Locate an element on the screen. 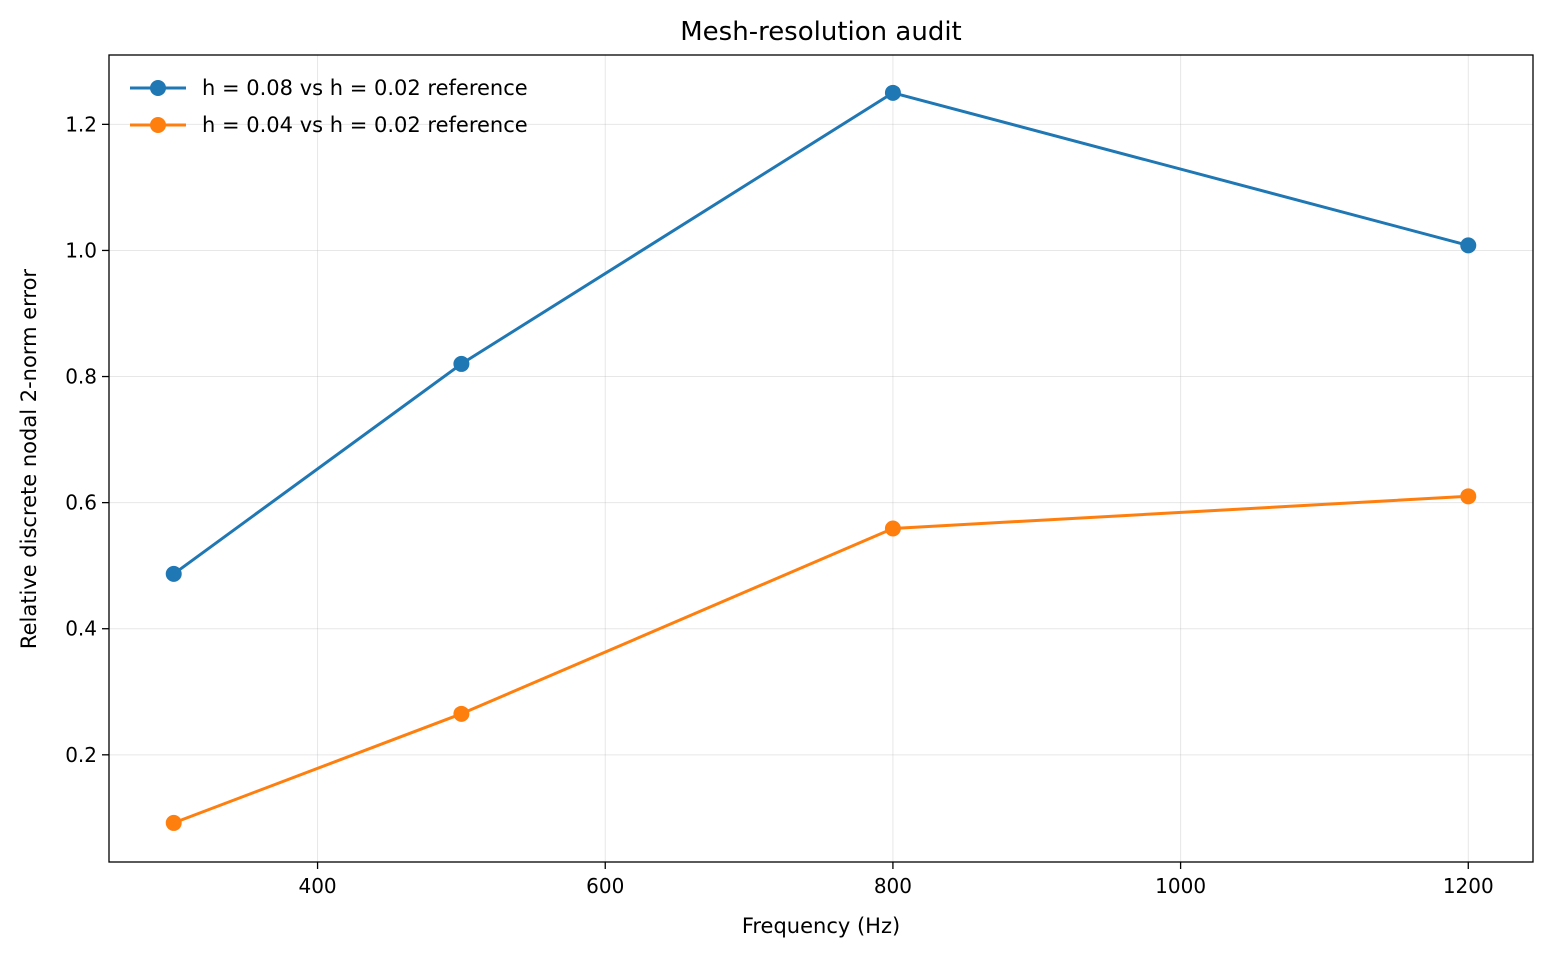 This screenshot has height=956, width=1550. legend-item: h = 0.04 vs h = 0.02 reference is located at coordinates (329, 125).